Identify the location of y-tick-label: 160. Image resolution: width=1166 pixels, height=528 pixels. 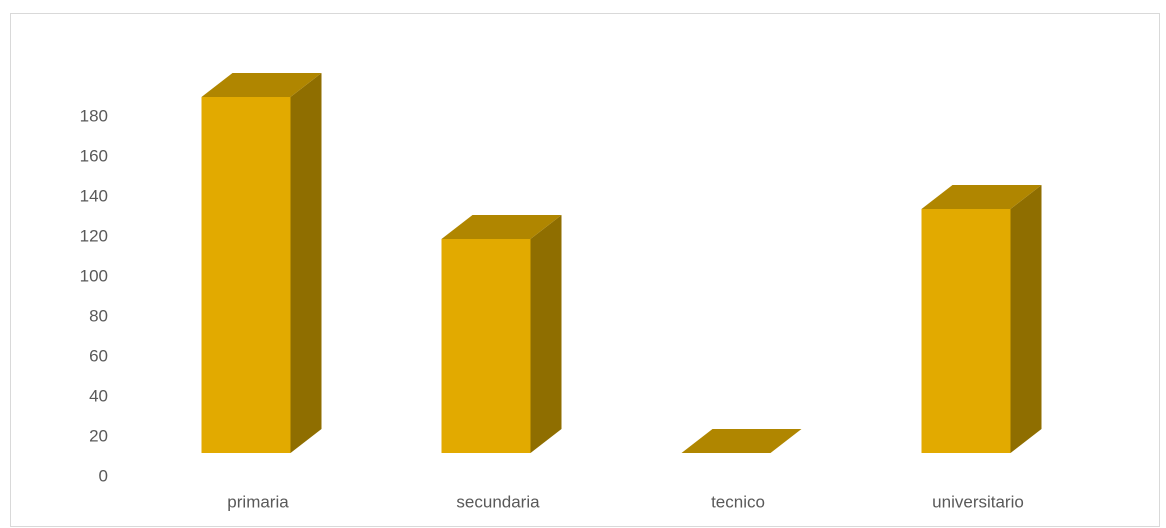
(94, 155).